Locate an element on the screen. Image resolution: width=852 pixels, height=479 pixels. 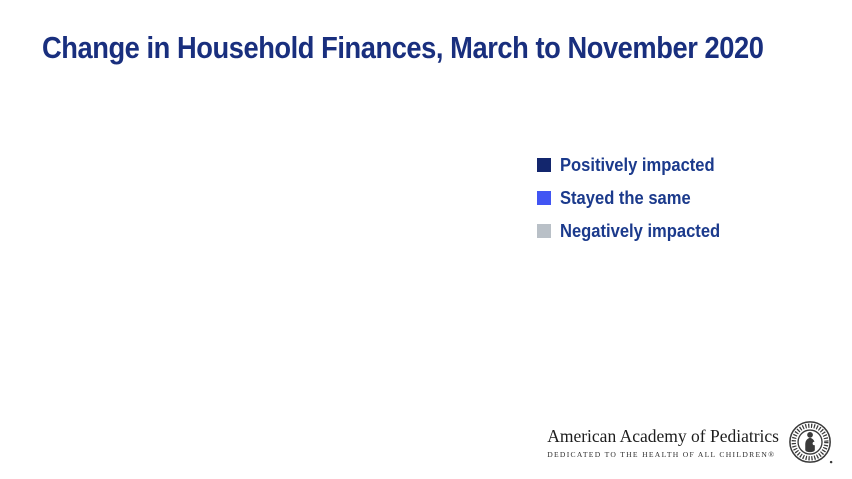
legend-label: Stayed the same is located at coordinates (625, 197).